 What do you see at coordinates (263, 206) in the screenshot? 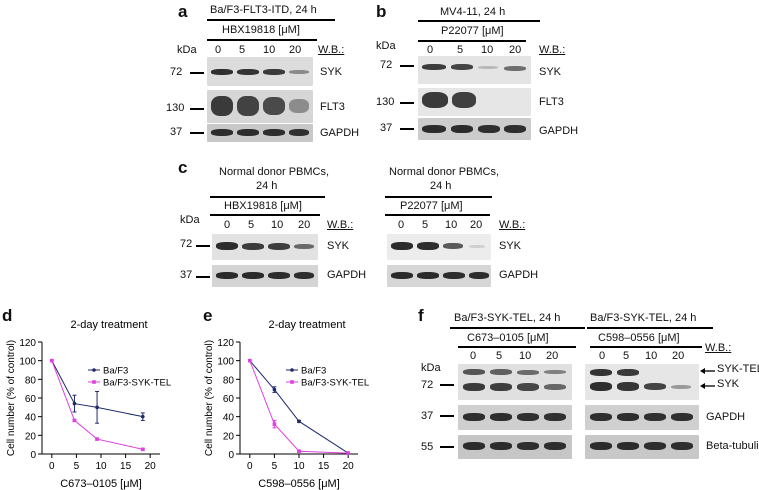
I see `drug-label: HBX19818 [μM]` at bounding box center [263, 206].